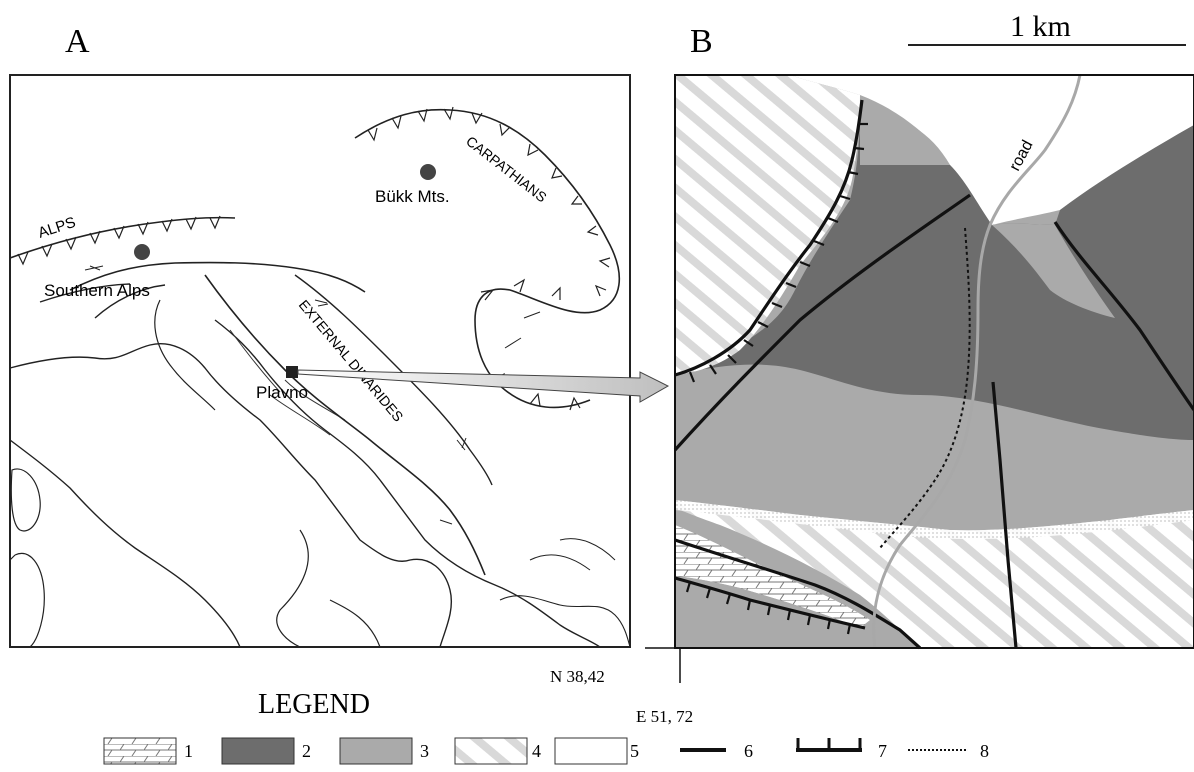 This screenshot has width=1194, height=772. What do you see at coordinates (934, 574) in the screenshot?
I see `unit-4-south` at bounding box center [934, 574].